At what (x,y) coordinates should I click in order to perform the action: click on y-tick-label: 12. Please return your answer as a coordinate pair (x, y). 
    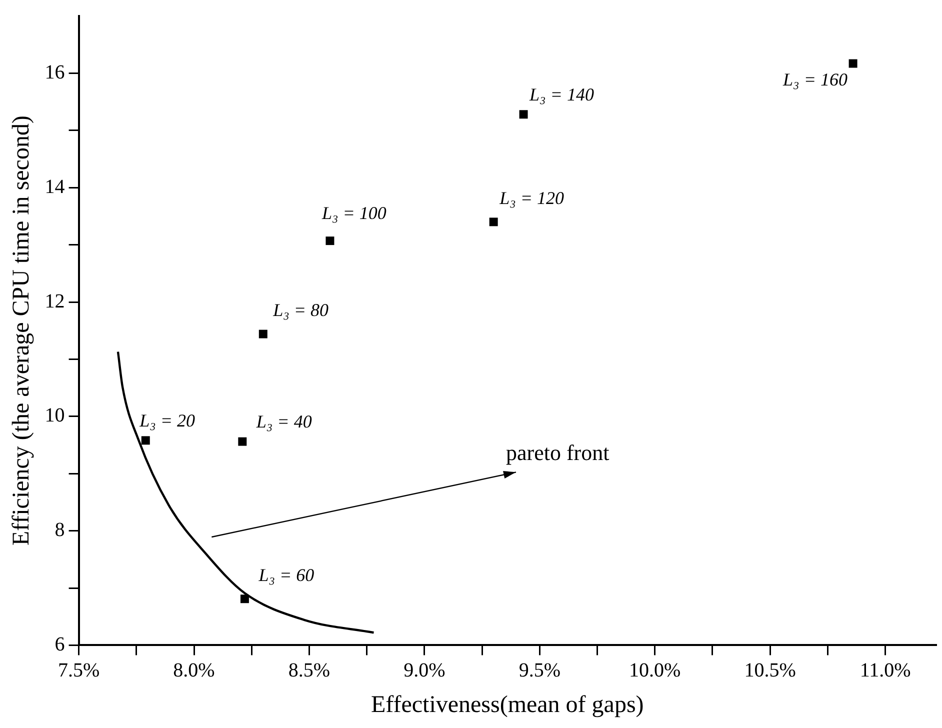
    Looking at the image, I should click on (54, 301).